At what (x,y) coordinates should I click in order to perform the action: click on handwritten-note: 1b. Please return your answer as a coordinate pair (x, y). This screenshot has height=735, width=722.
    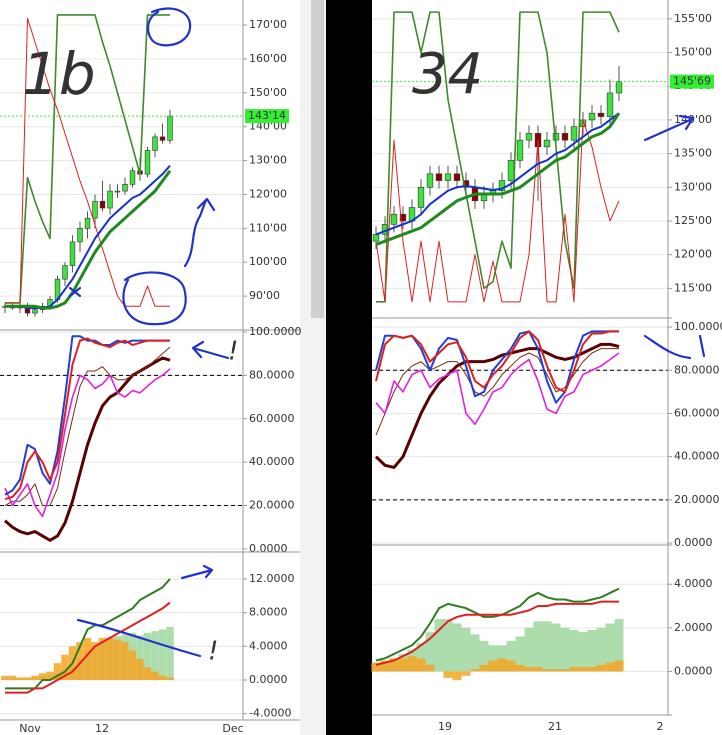
    Looking at the image, I should click on (59, 74).